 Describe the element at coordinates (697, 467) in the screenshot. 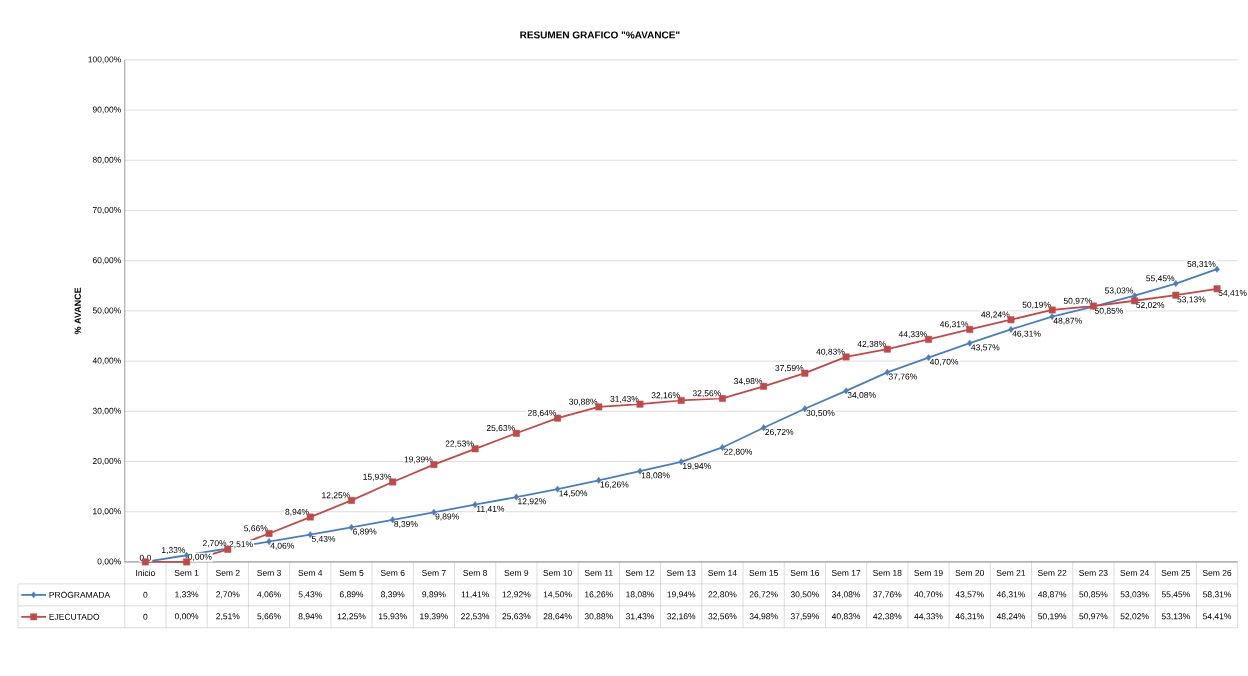

I see `text: 19,94%` at that location.